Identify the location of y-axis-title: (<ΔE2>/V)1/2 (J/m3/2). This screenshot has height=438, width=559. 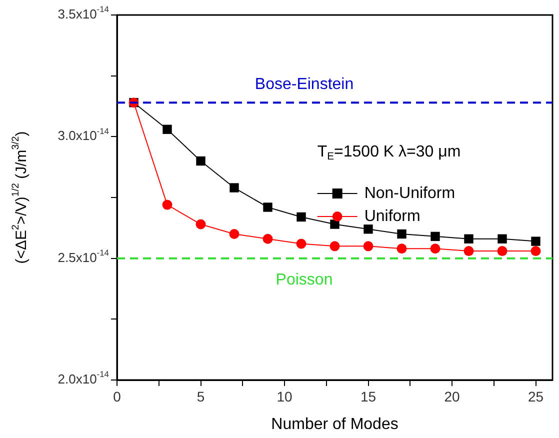
(20, 197).